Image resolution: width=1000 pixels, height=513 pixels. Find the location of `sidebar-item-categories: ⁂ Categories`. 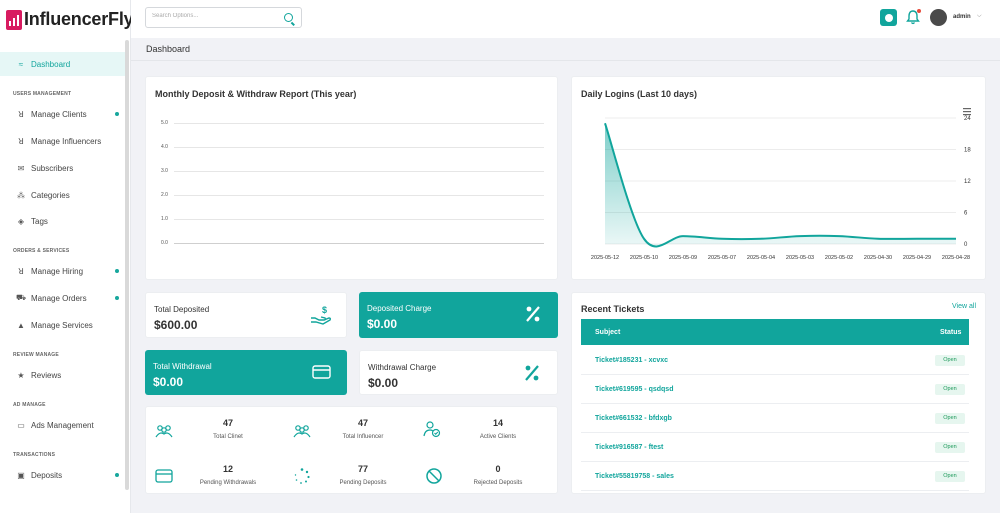

sidebar-item-categories: ⁂ Categories is located at coordinates (62, 195).